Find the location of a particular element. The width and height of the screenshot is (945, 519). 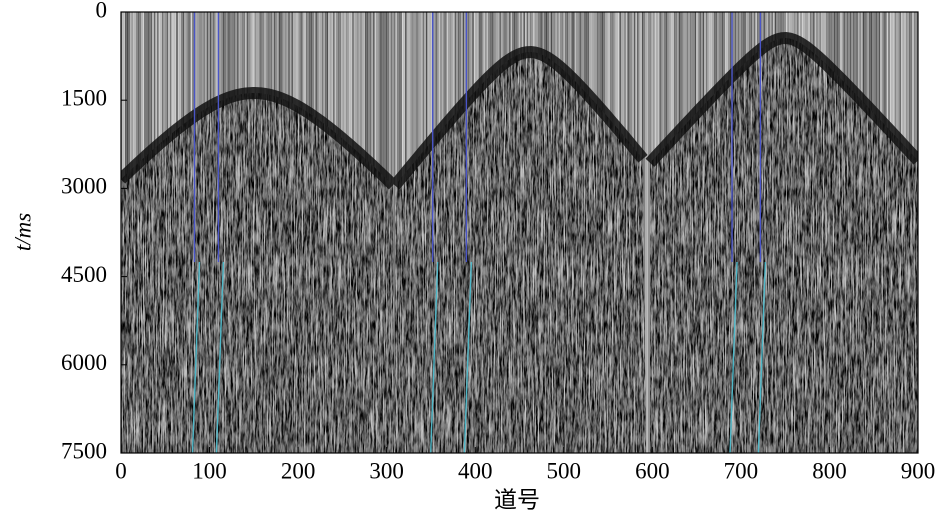

y-tick-label: 1500 is located at coordinates (84, 97).